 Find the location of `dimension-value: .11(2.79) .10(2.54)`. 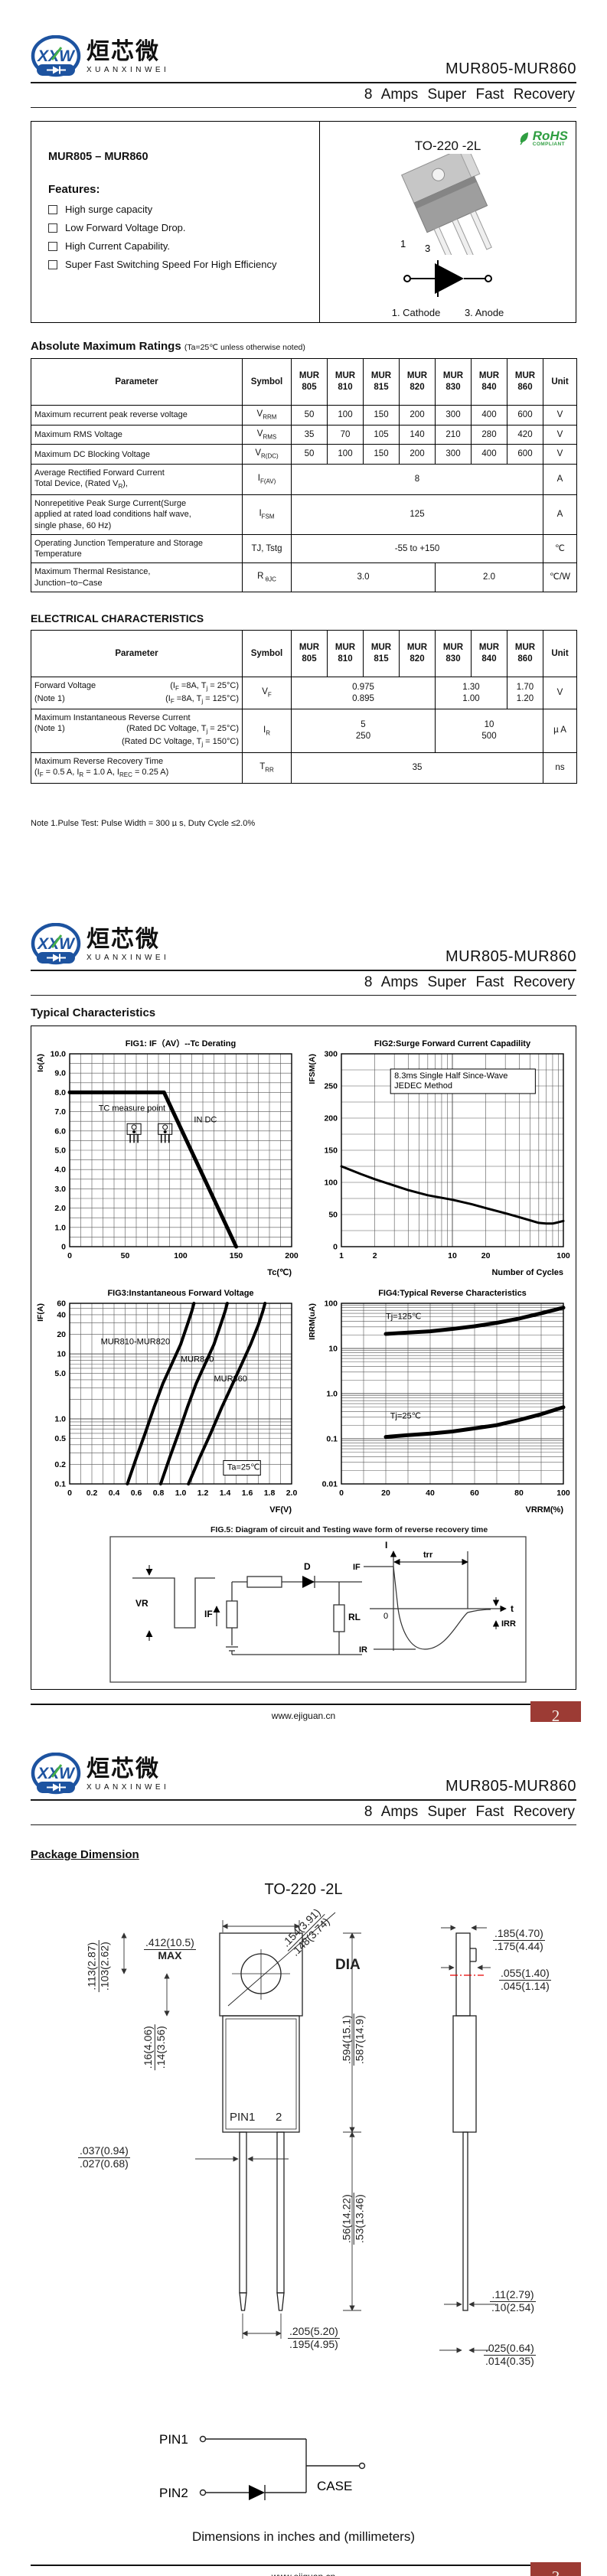

dimension-value: .11(2.79) .10(2.54) is located at coordinates (514, 2301).